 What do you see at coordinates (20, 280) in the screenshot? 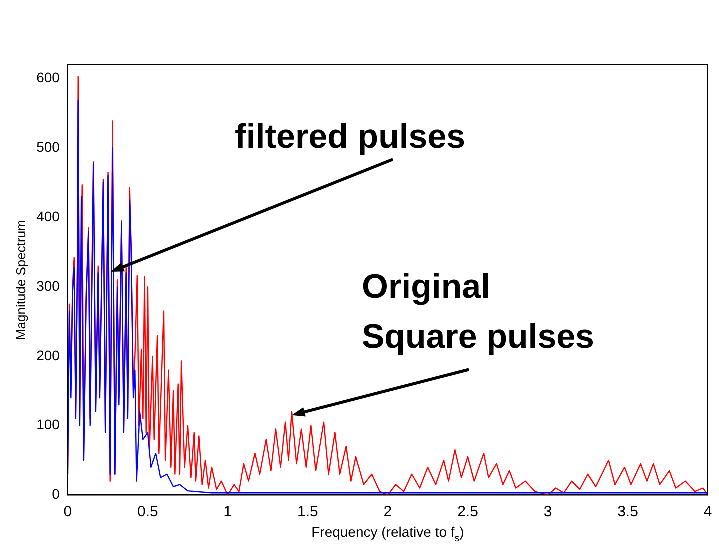
I see `y-axis-title: Magnitude Spectrum` at bounding box center [20, 280].